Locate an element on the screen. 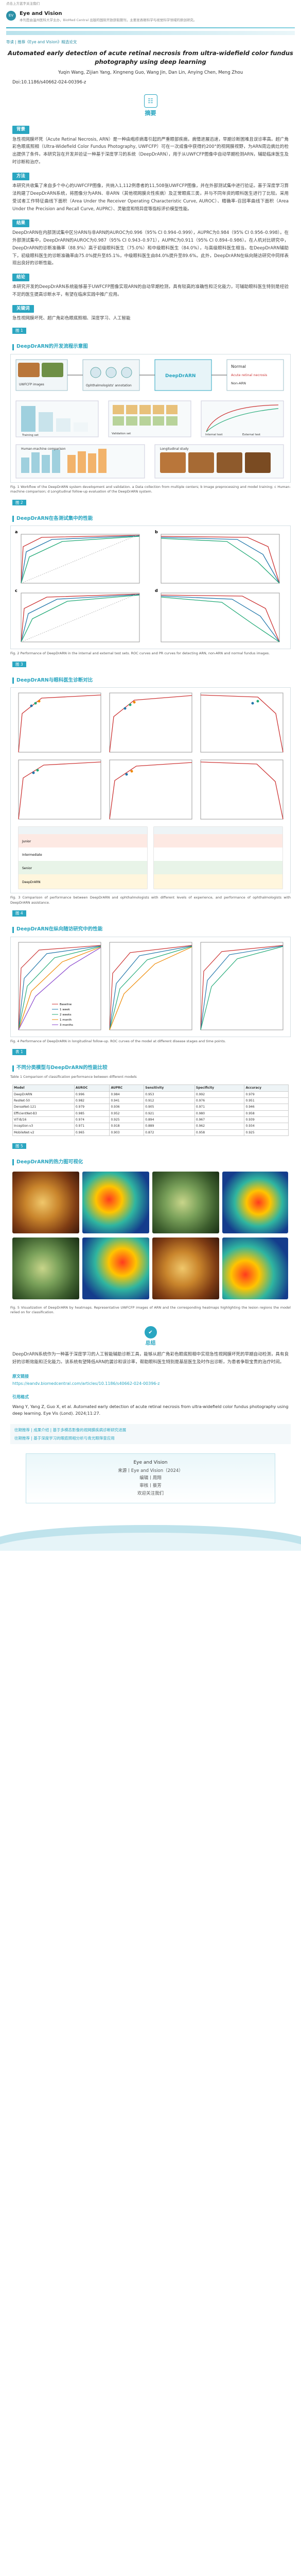 This screenshot has width=301, height=2576. intro-text: 导读 | 推荐《Eye and Vision》精选论文 is located at coordinates (41, 41).